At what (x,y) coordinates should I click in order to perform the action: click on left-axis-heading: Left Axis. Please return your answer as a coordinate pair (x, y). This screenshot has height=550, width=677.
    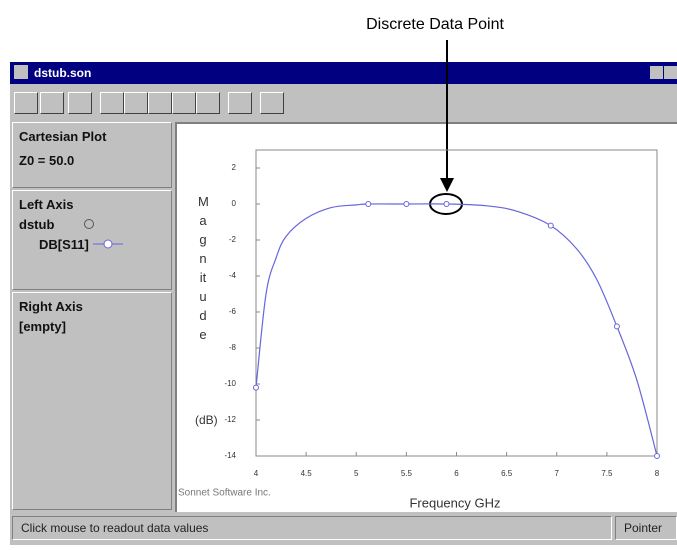
    Looking at the image, I should click on (46, 204).